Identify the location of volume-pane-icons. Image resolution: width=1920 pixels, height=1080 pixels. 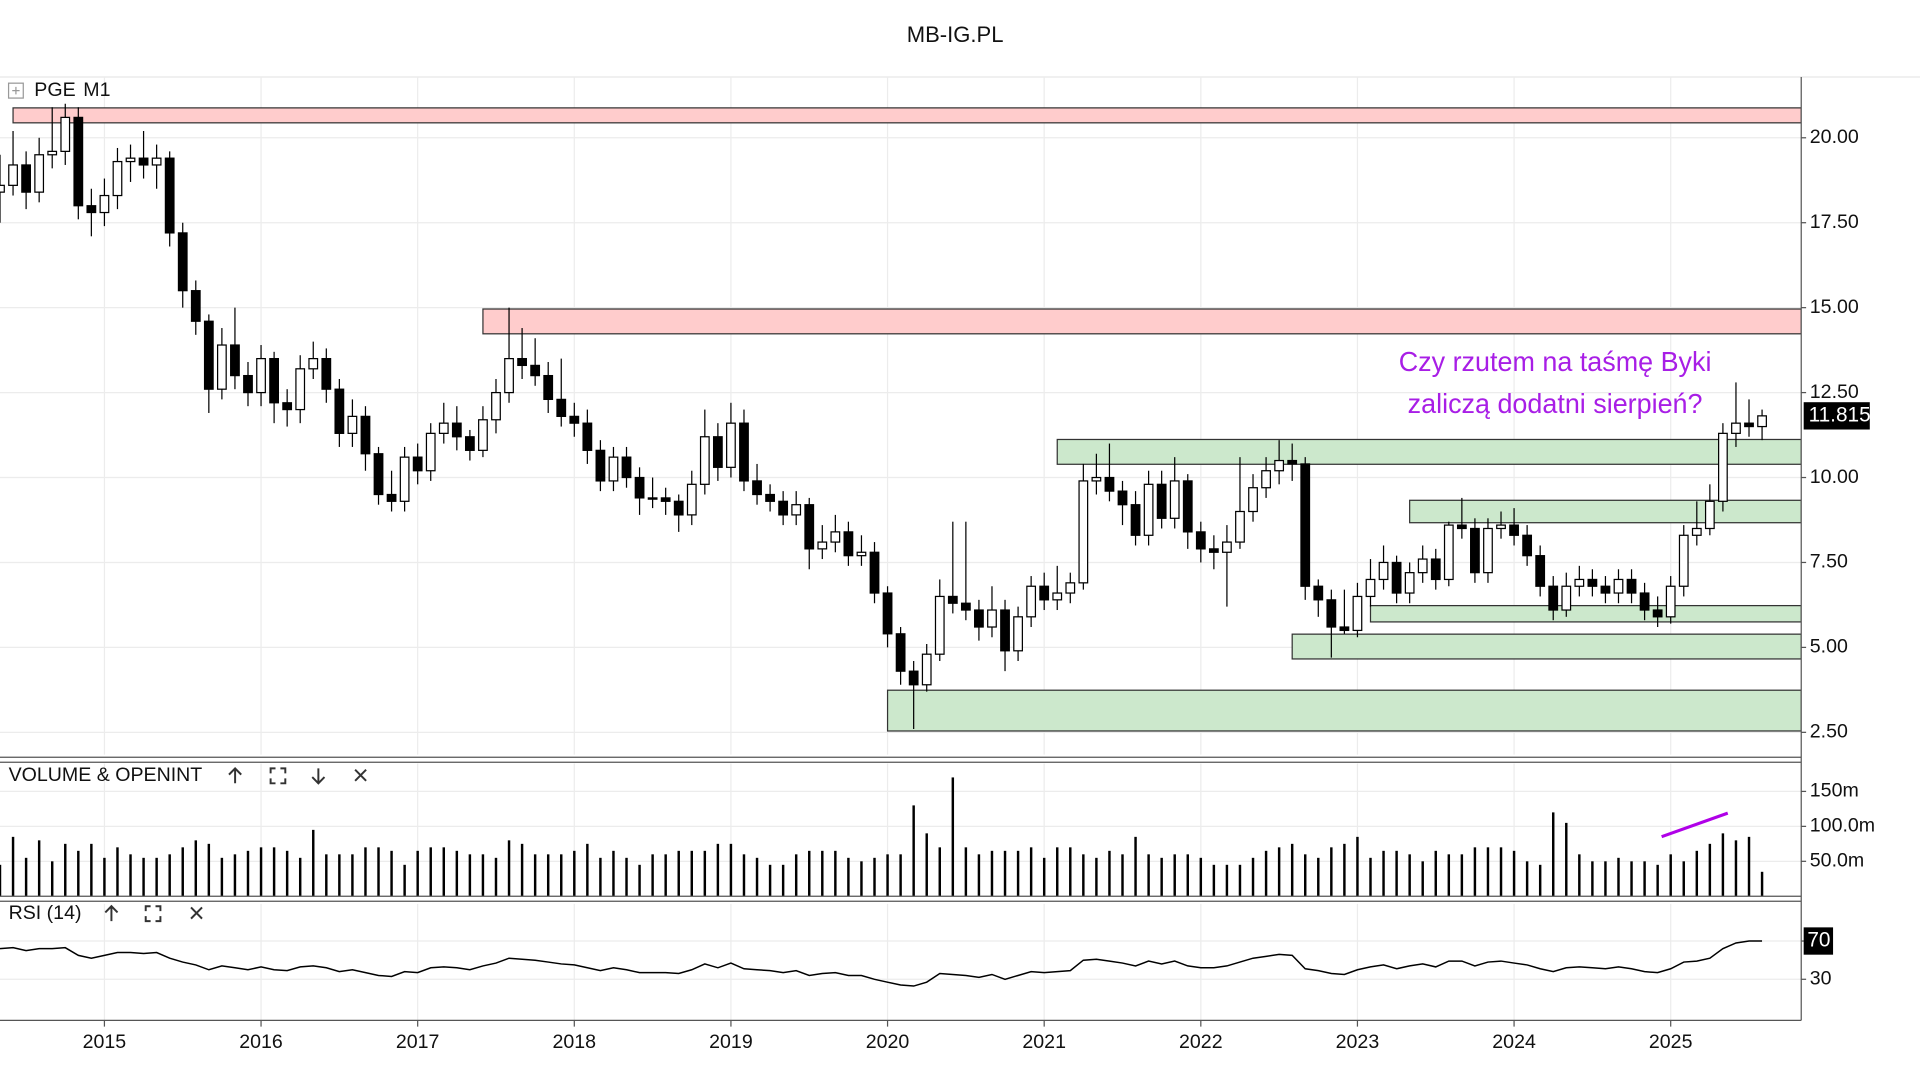
(297, 776).